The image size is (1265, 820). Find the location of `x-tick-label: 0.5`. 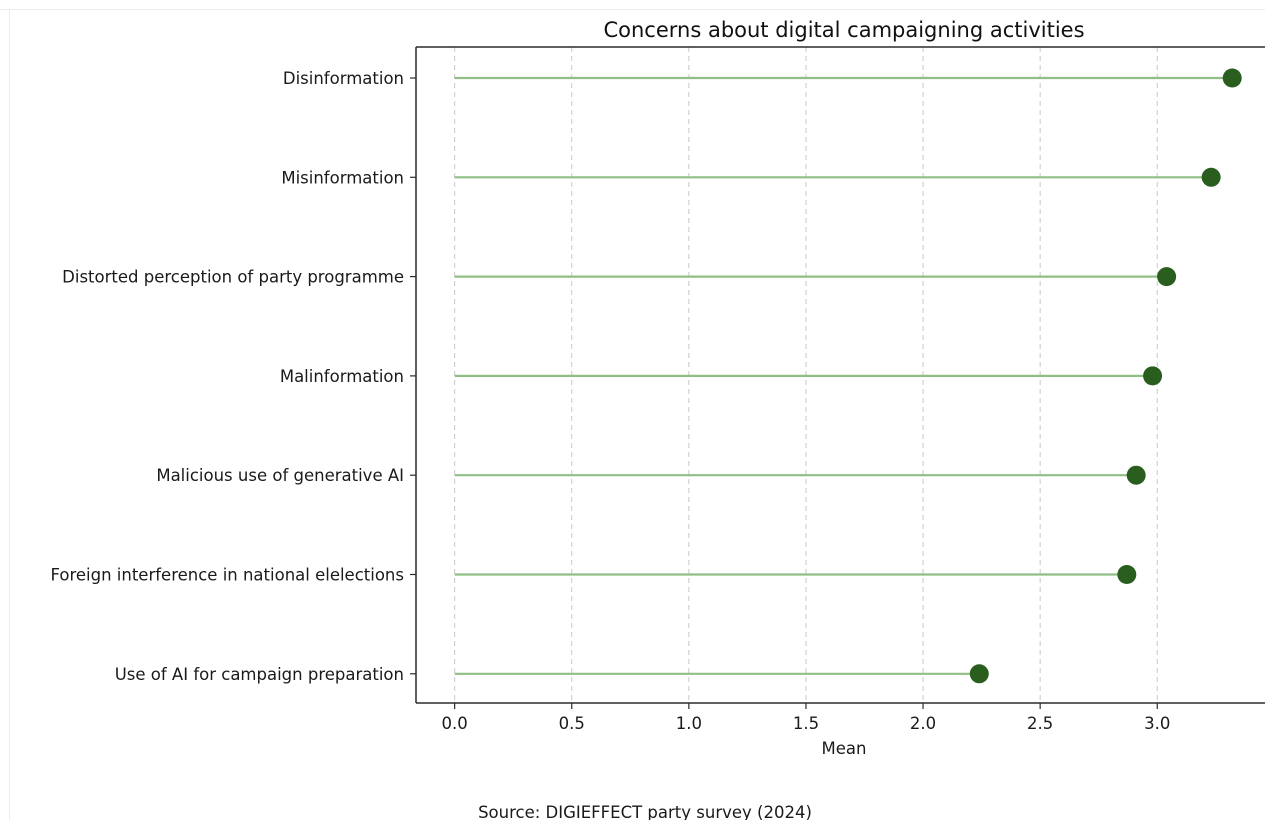

x-tick-label: 0.5 is located at coordinates (572, 723).